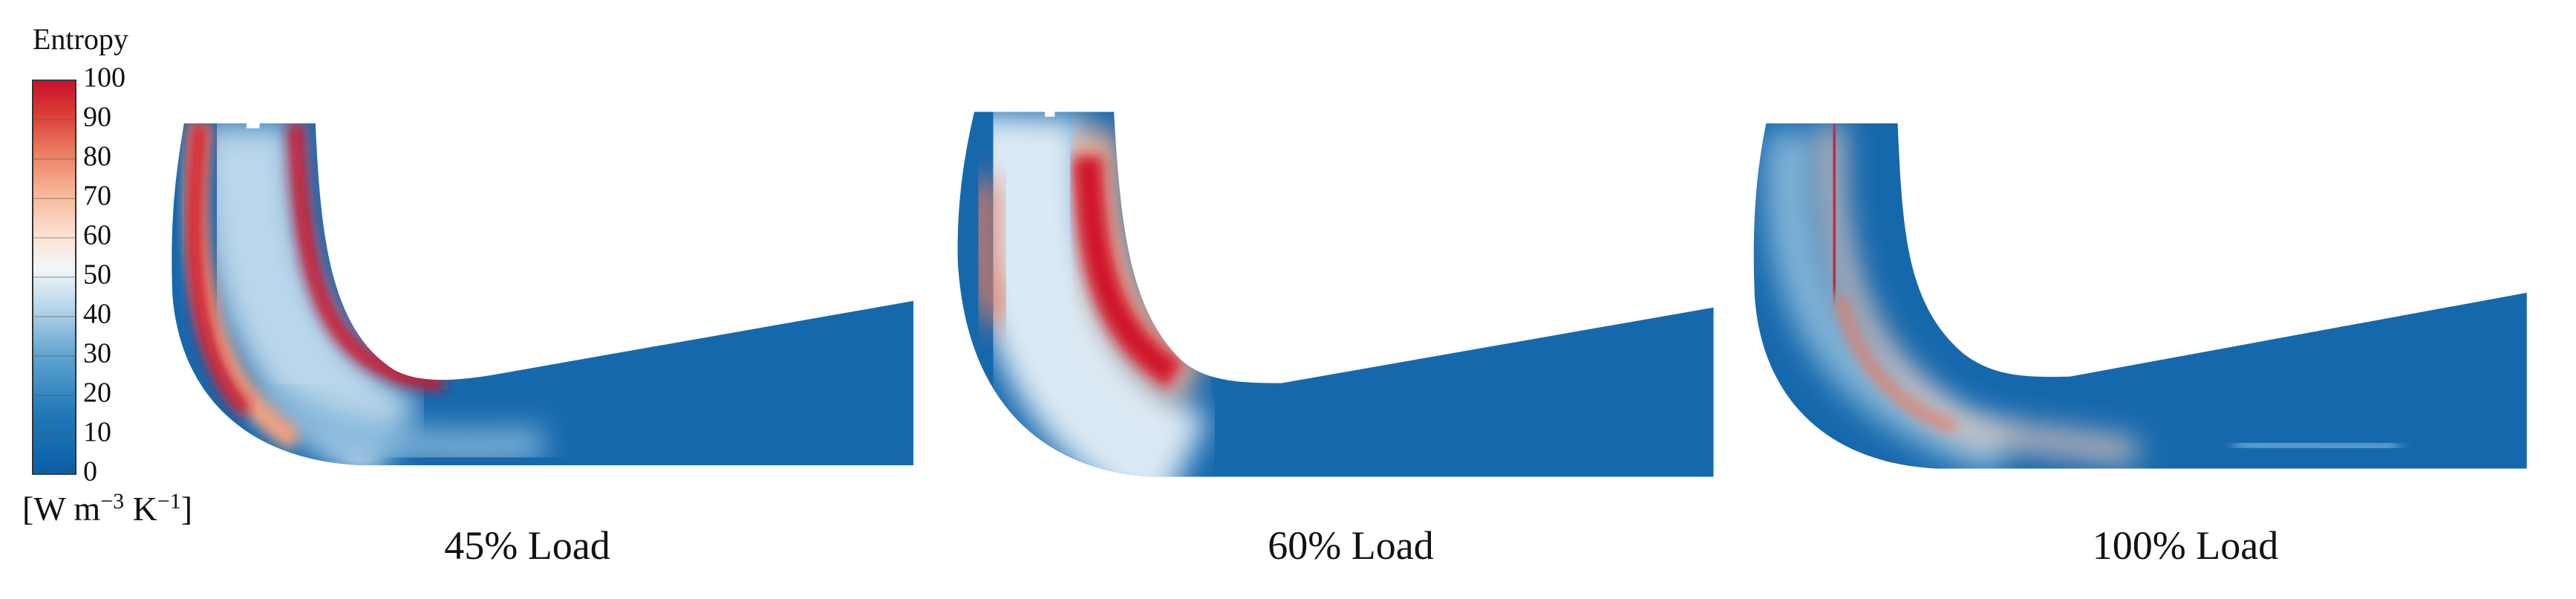  What do you see at coordinates (527, 545) in the screenshot?
I see `panel-caption: 45% Load` at bounding box center [527, 545].